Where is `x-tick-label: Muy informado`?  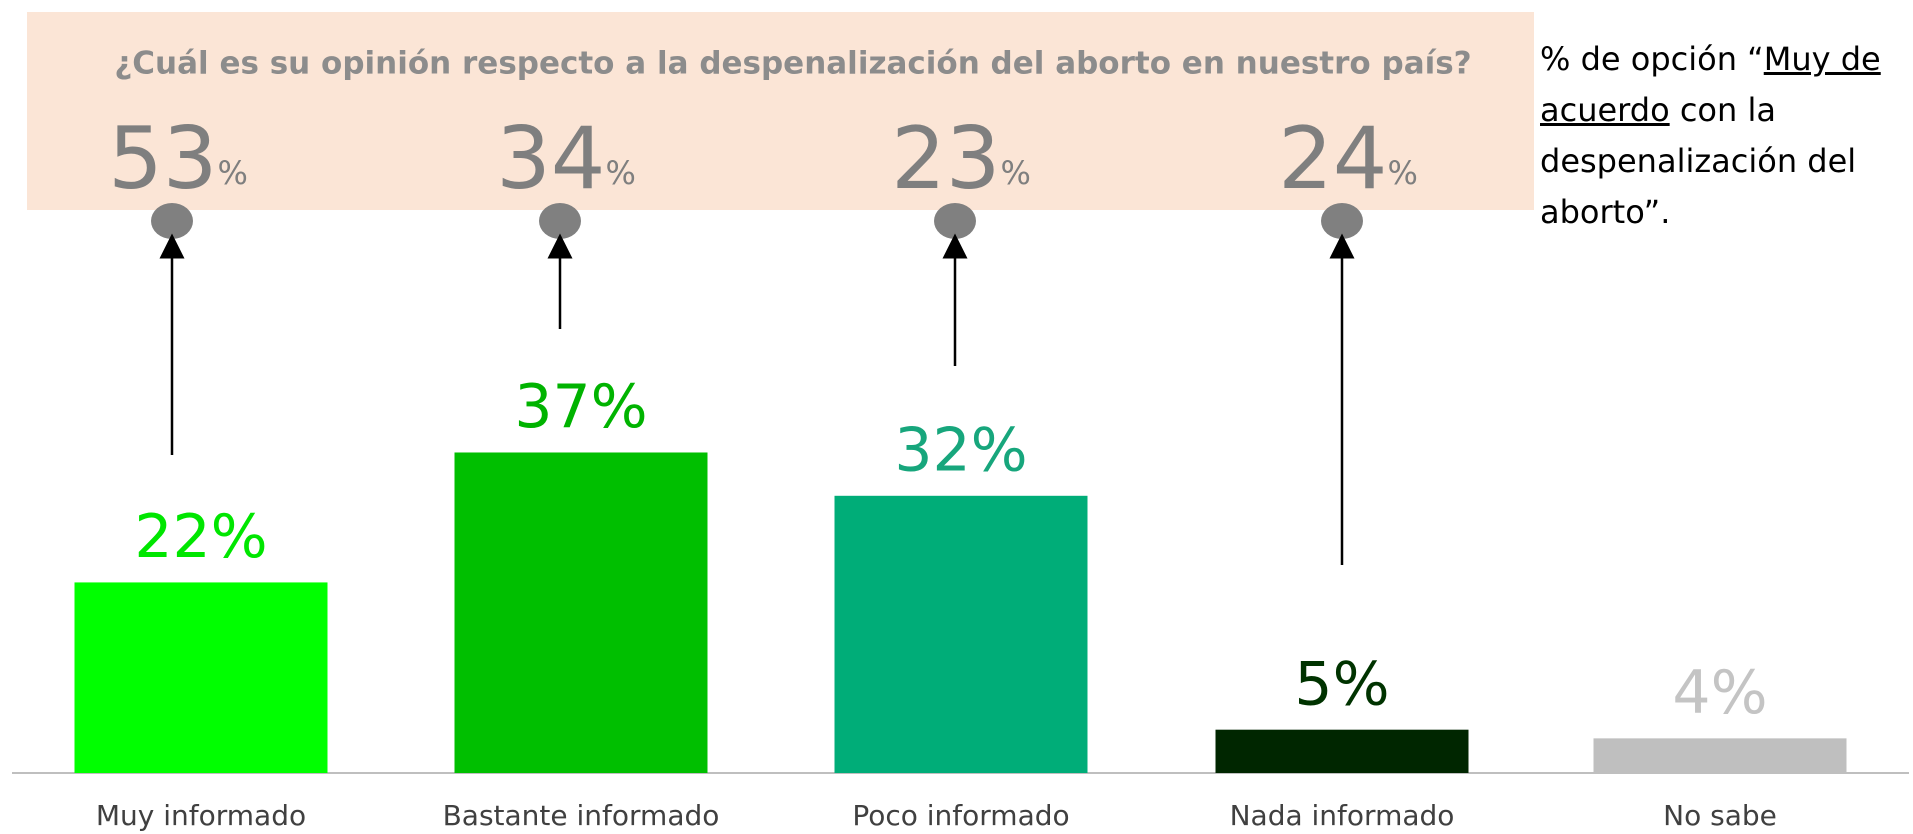 x-tick-label: Muy informado is located at coordinates (201, 815).